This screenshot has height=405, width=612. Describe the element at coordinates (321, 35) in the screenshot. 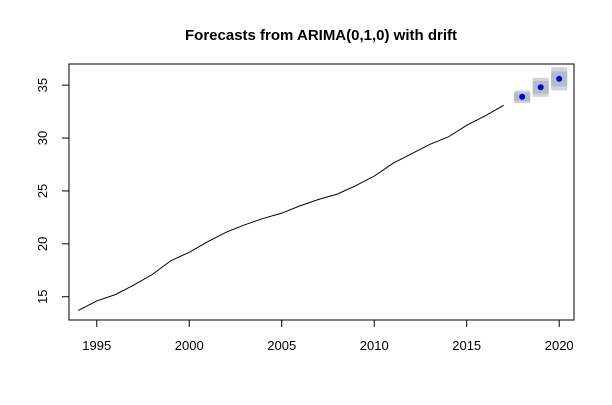

I see `chart-title: Forecasts from ARIMA(0,1,0) with drift` at that location.